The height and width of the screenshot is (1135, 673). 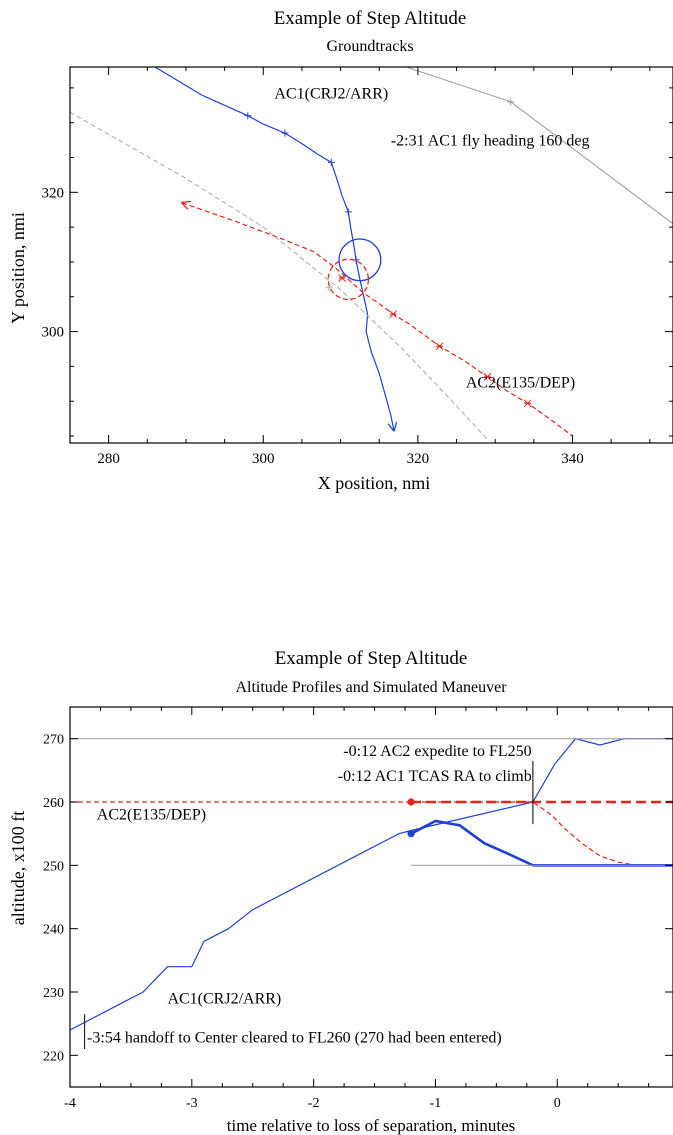 What do you see at coordinates (369, 46) in the screenshot?
I see `groundtracks-subtitle: Groundtracks` at bounding box center [369, 46].